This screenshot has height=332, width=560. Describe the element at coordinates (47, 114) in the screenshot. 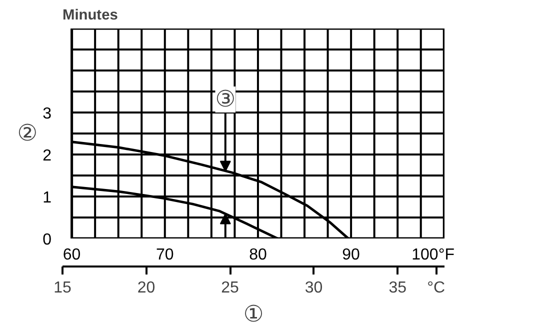

I see `y-tick-label: 3` at that location.